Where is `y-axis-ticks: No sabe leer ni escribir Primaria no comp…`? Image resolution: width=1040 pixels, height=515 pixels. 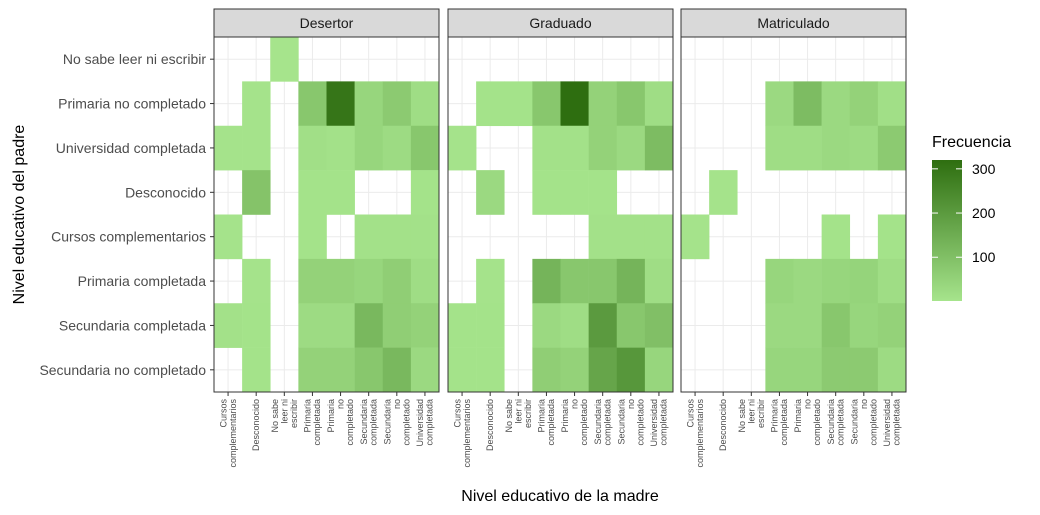 y-axis-ticks: No sabe leer ni escribir Primaria no comp… is located at coordinates (126, 214).